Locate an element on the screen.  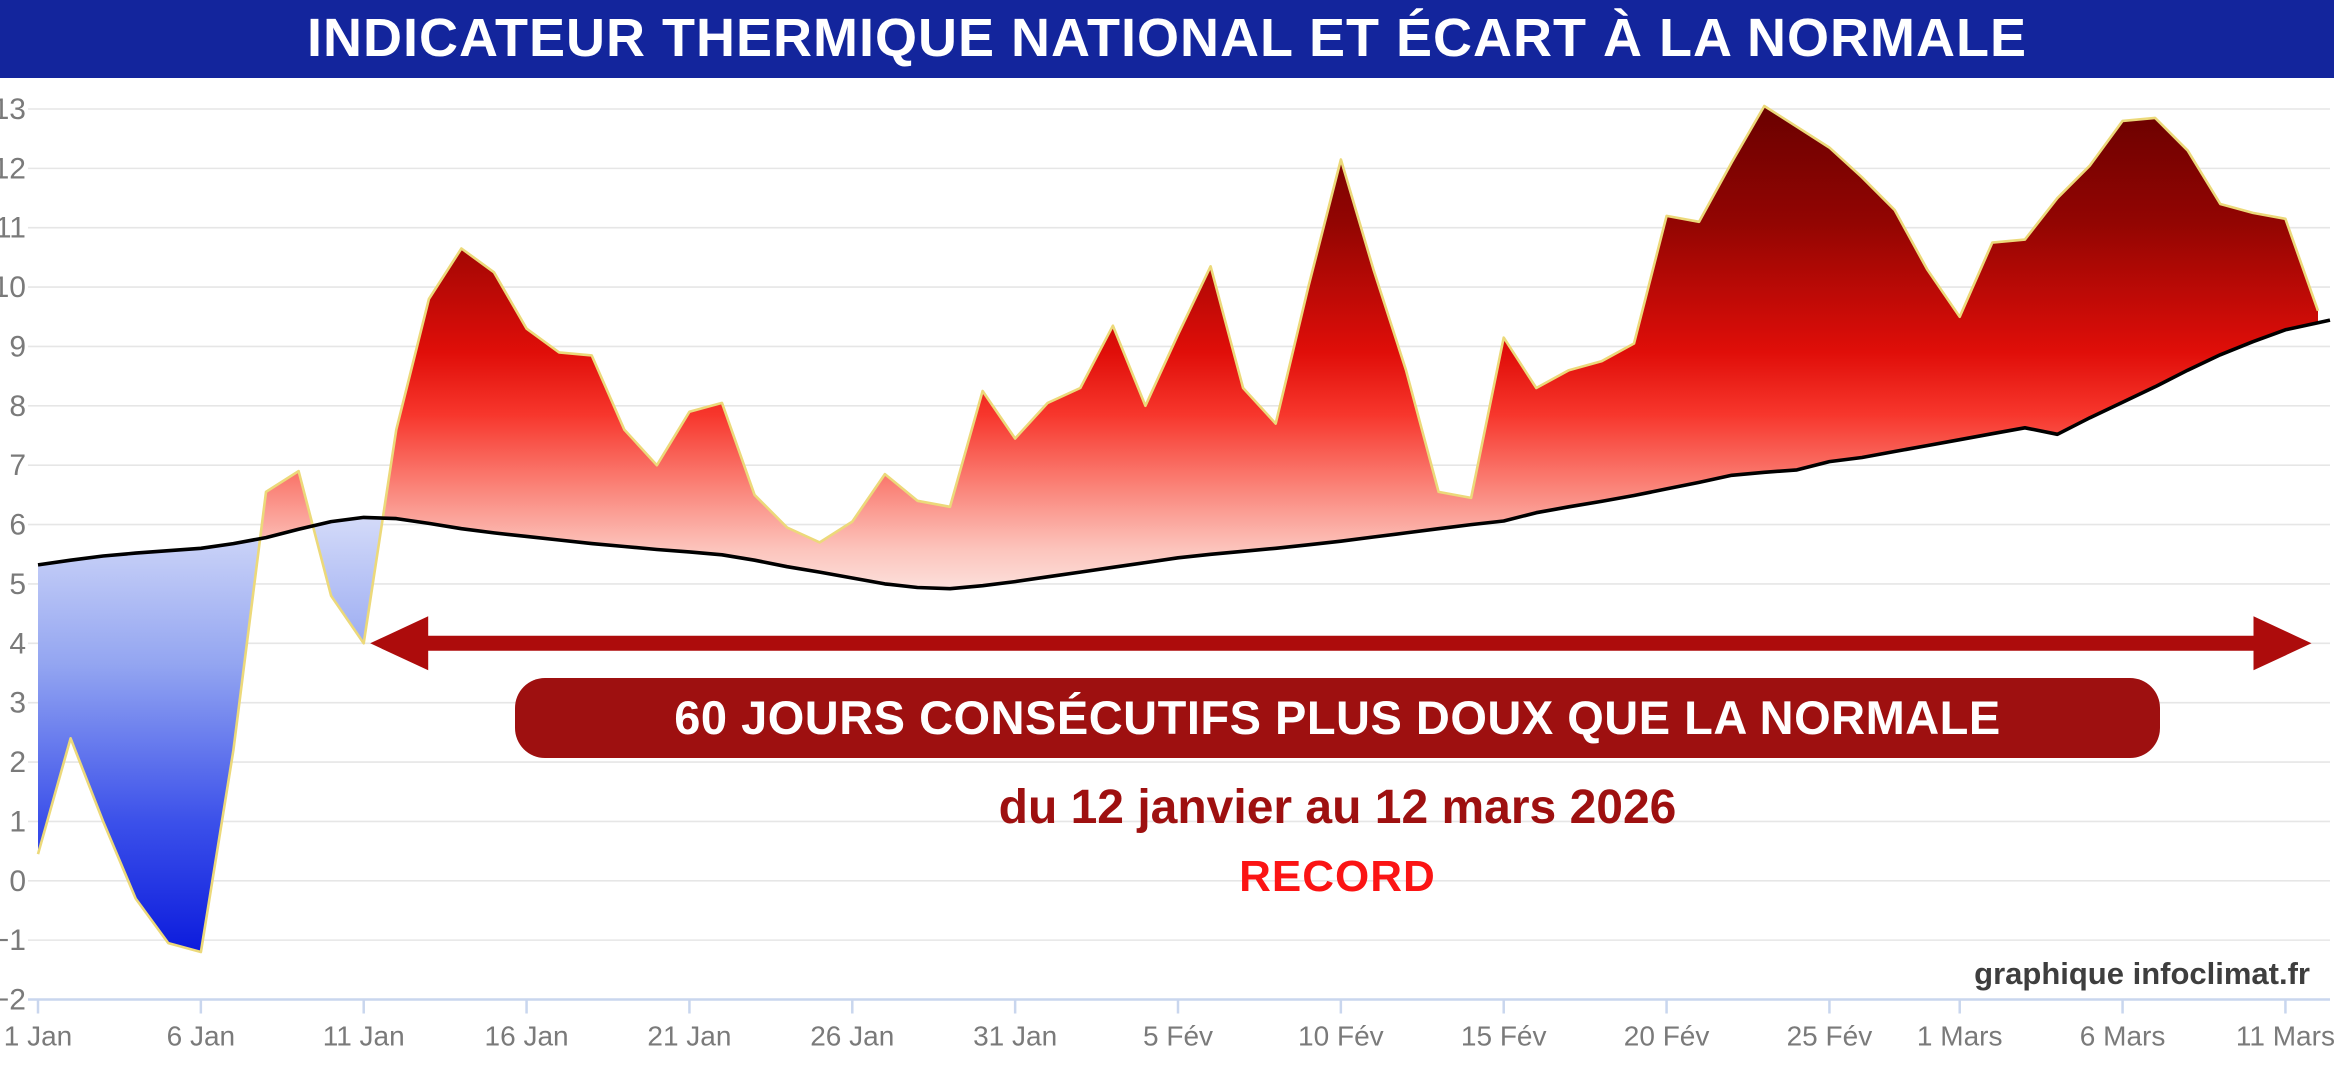
y-tick-label: 4 is located at coordinates (17, 643).